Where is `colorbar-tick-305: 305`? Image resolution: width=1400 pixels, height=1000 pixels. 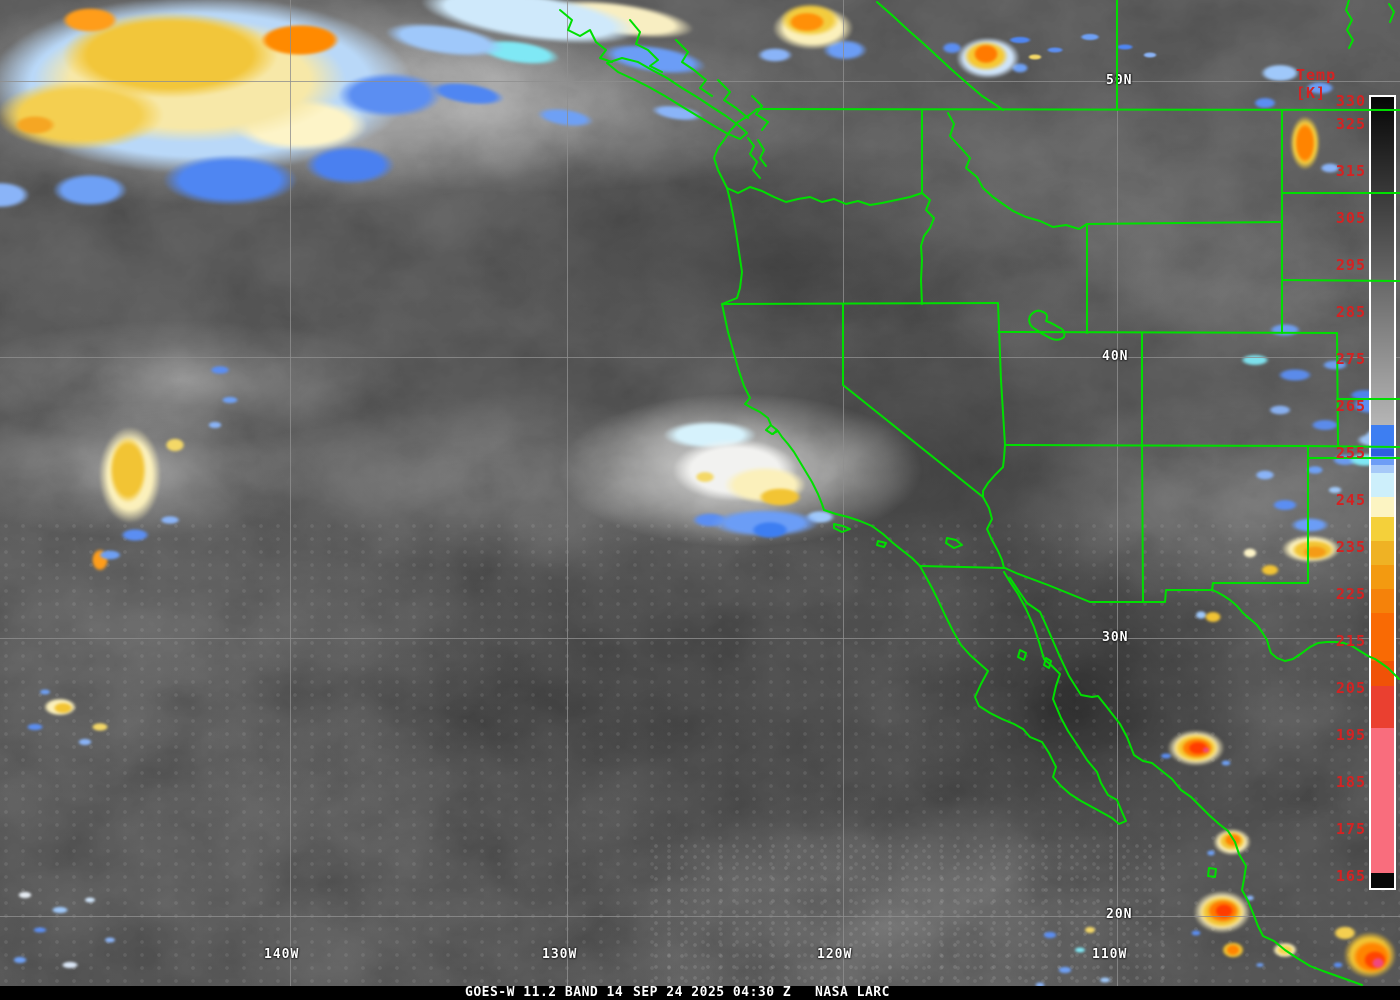 colorbar-tick-305: 305 is located at coordinates (1350, 218).